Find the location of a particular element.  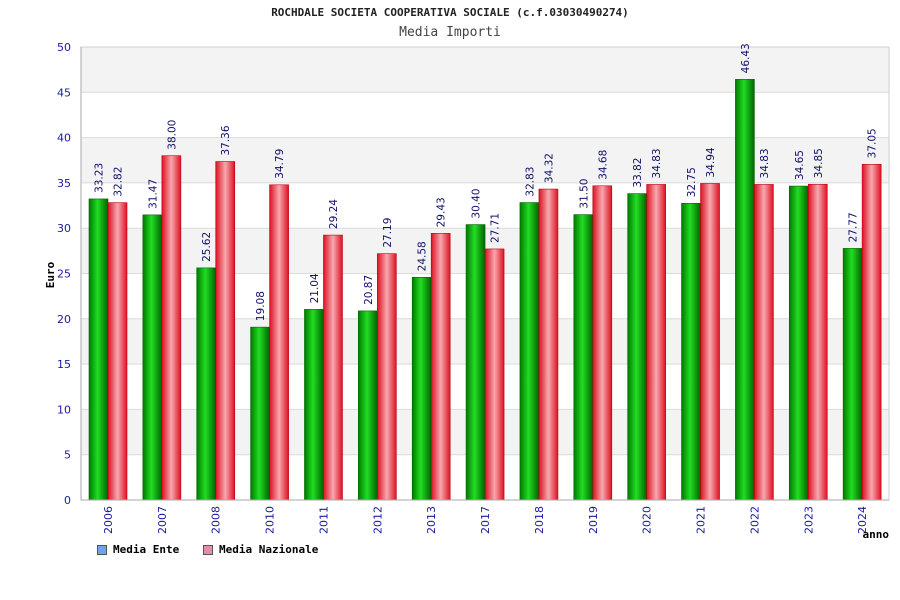

x-tick-label: 2012 is located at coordinates (377, 520).